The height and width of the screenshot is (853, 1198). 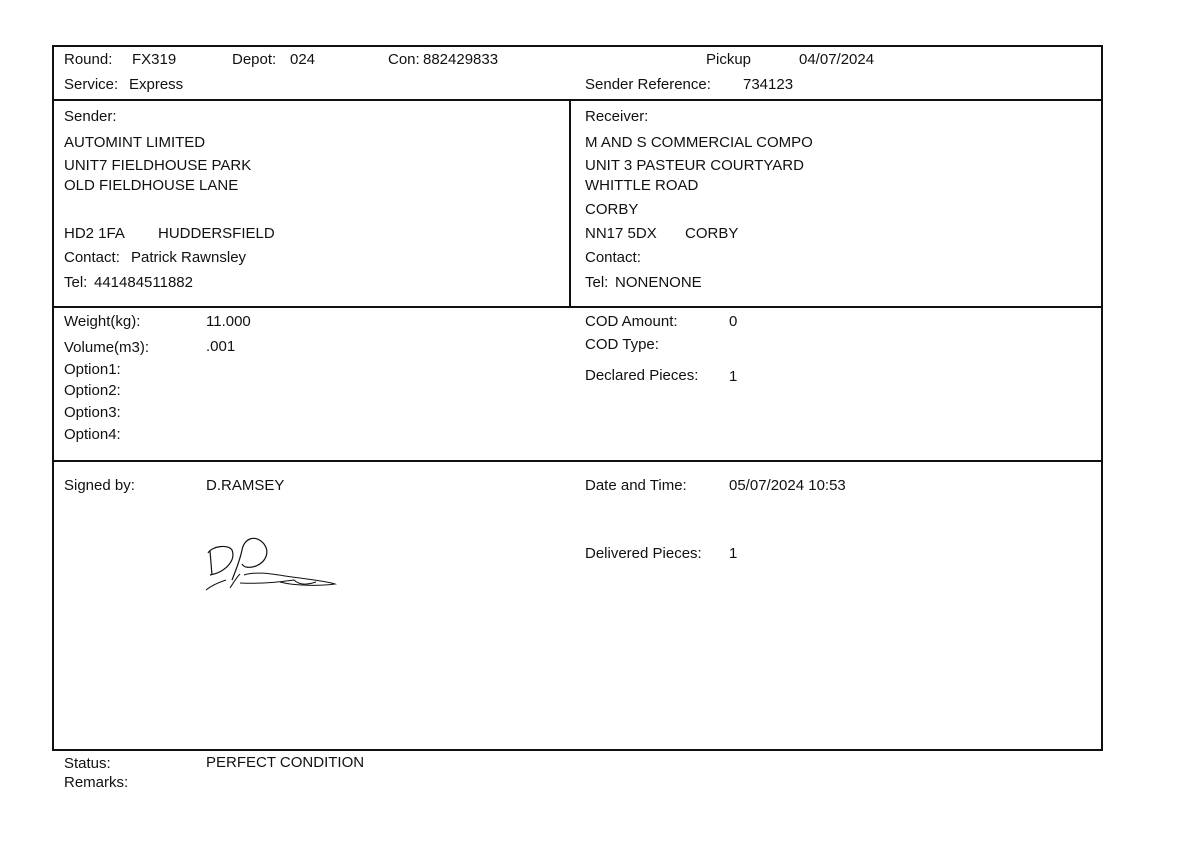 What do you see at coordinates (99, 485) in the screenshot?
I see `signed-by-label: Signed by:` at bounding box center [99, 485].